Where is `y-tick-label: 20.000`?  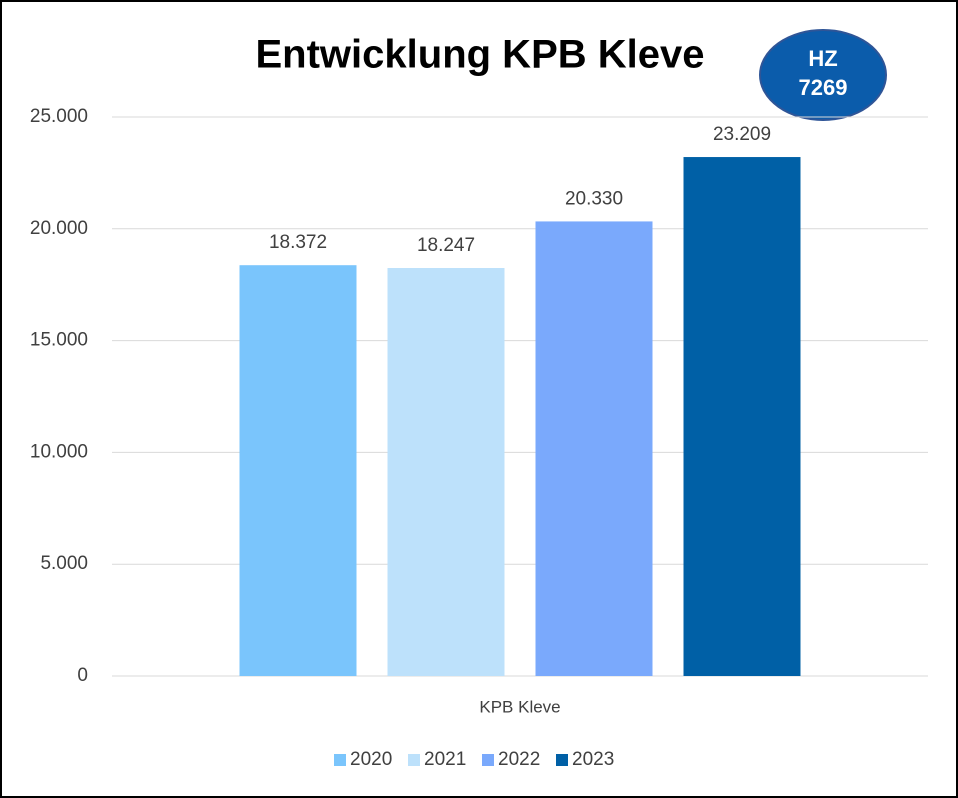
y-tick-label: 20.000 is located at coordinates (59, 228).